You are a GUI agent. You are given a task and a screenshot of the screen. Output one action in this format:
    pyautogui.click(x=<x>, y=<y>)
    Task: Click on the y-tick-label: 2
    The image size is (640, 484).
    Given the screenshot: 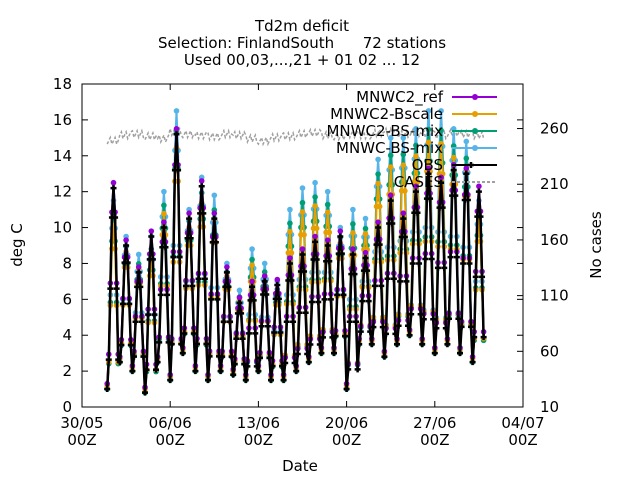 What is the action you would take?
    pyautogui.click(x=67, y=371)
    